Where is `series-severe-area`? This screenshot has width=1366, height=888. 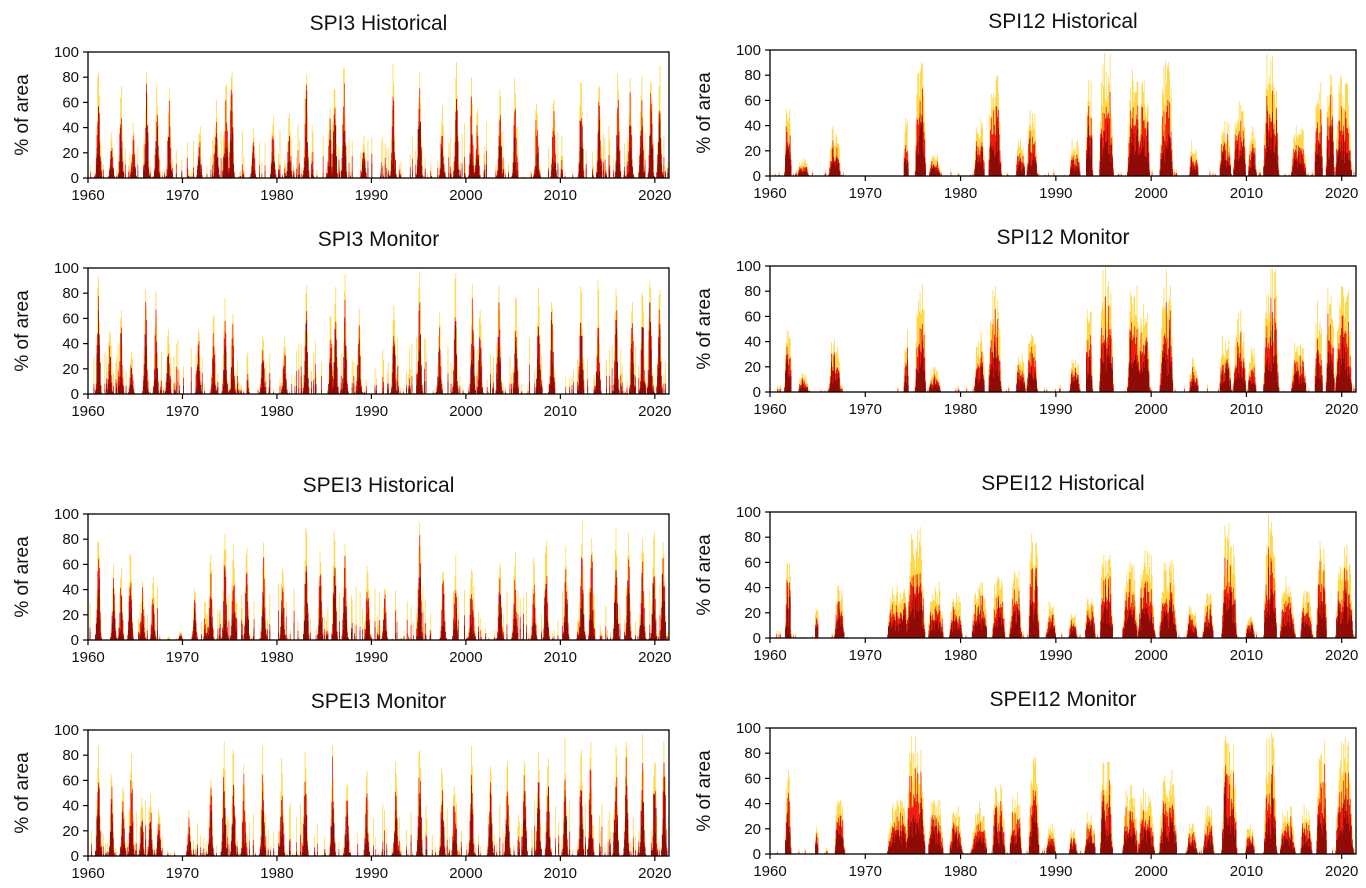
series-severe-area is located at coordinates (378, 587).